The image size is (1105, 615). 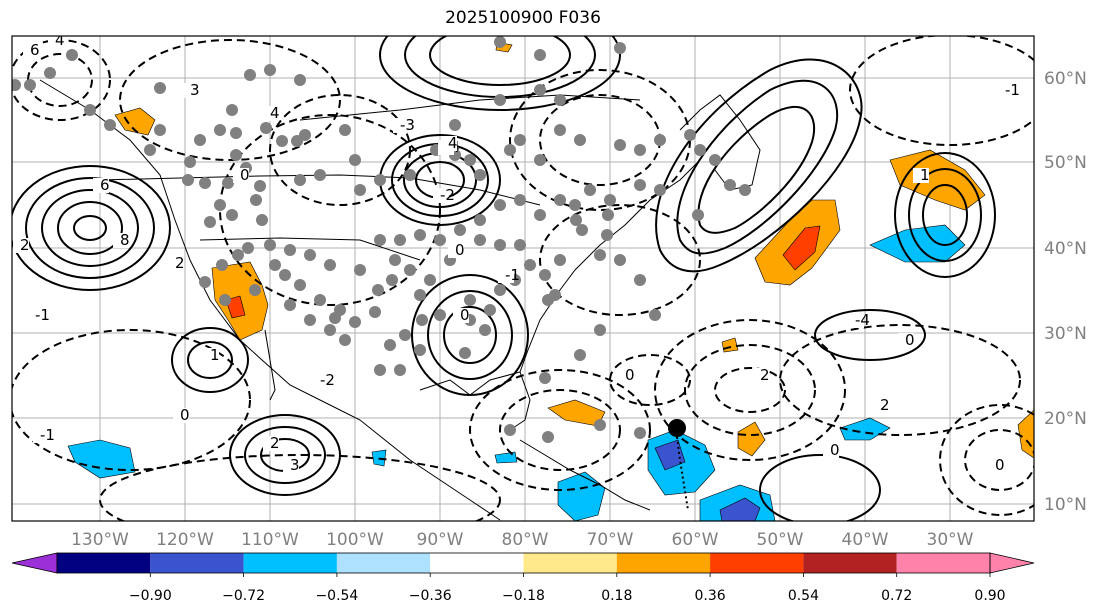 I want to click on contour-label: -3, so click(x=407, y=125).